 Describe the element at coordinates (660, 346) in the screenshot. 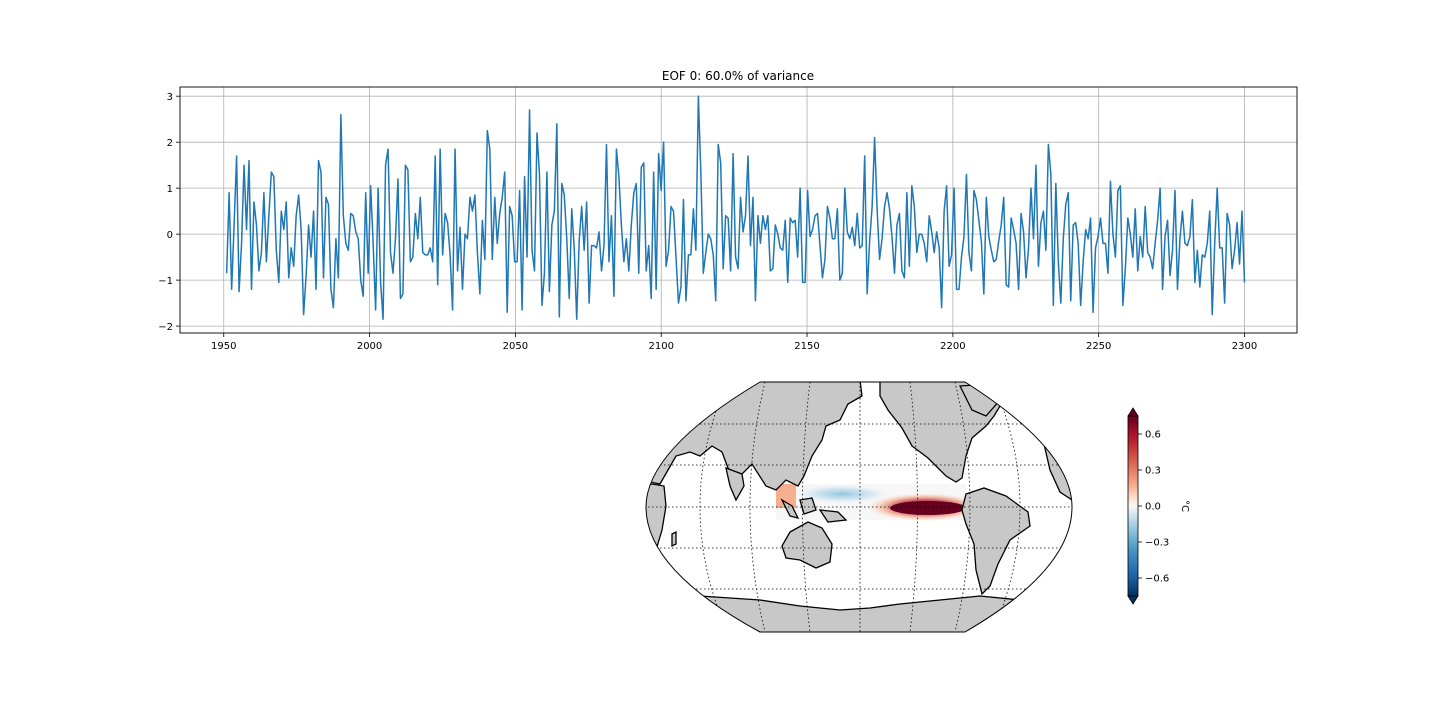

I see `x-tick-label: 2100` at that location.